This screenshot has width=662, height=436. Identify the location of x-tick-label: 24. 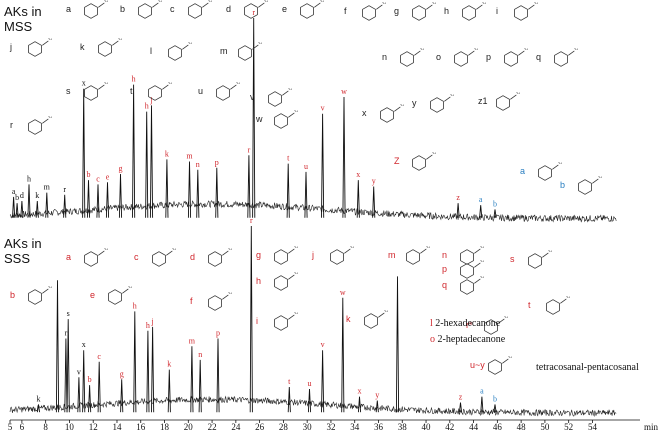
(236, 426).